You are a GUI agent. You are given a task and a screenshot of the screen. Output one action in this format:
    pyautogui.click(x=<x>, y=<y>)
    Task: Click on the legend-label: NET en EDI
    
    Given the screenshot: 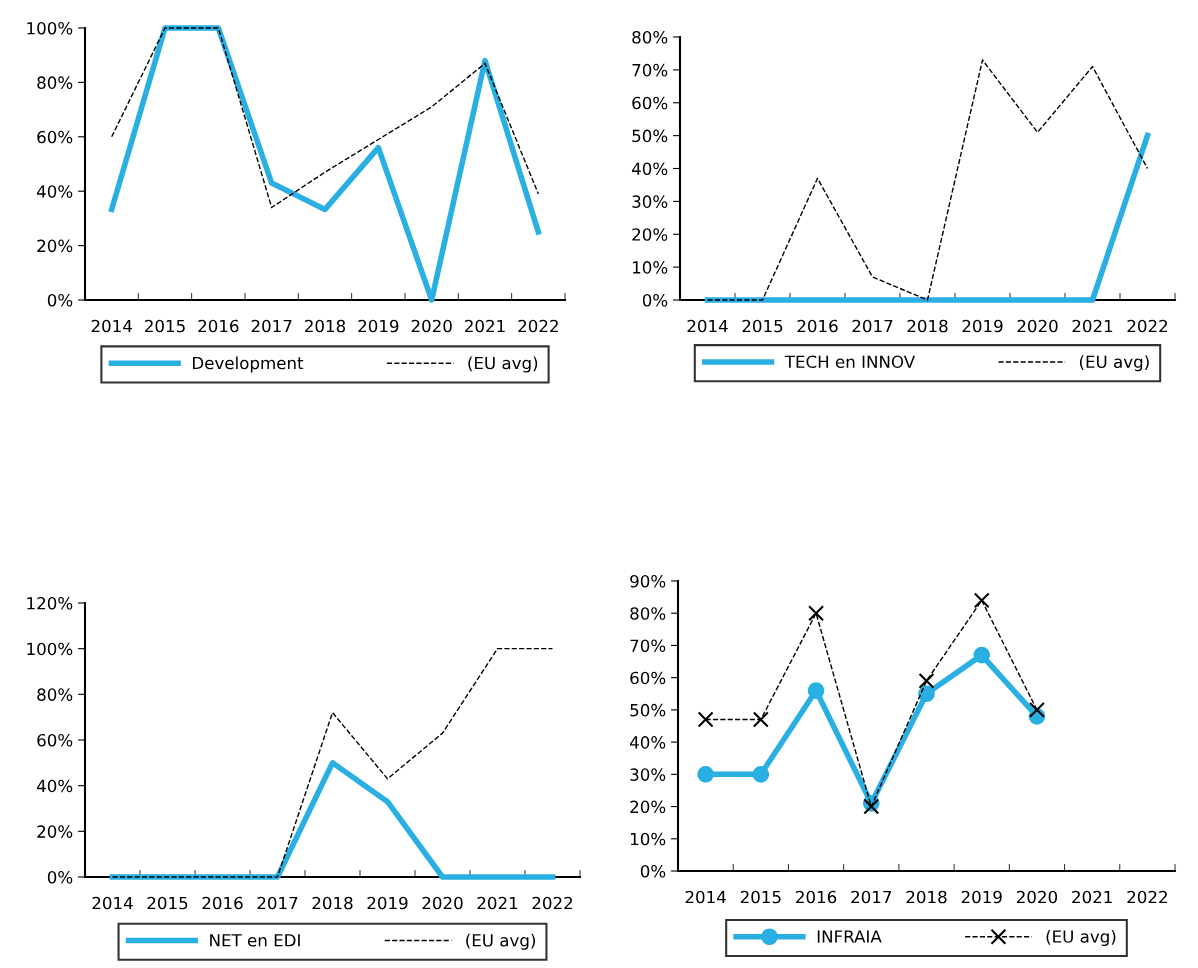 What is the action you would take?
    pyautogui.click(x=255, y=940)
    